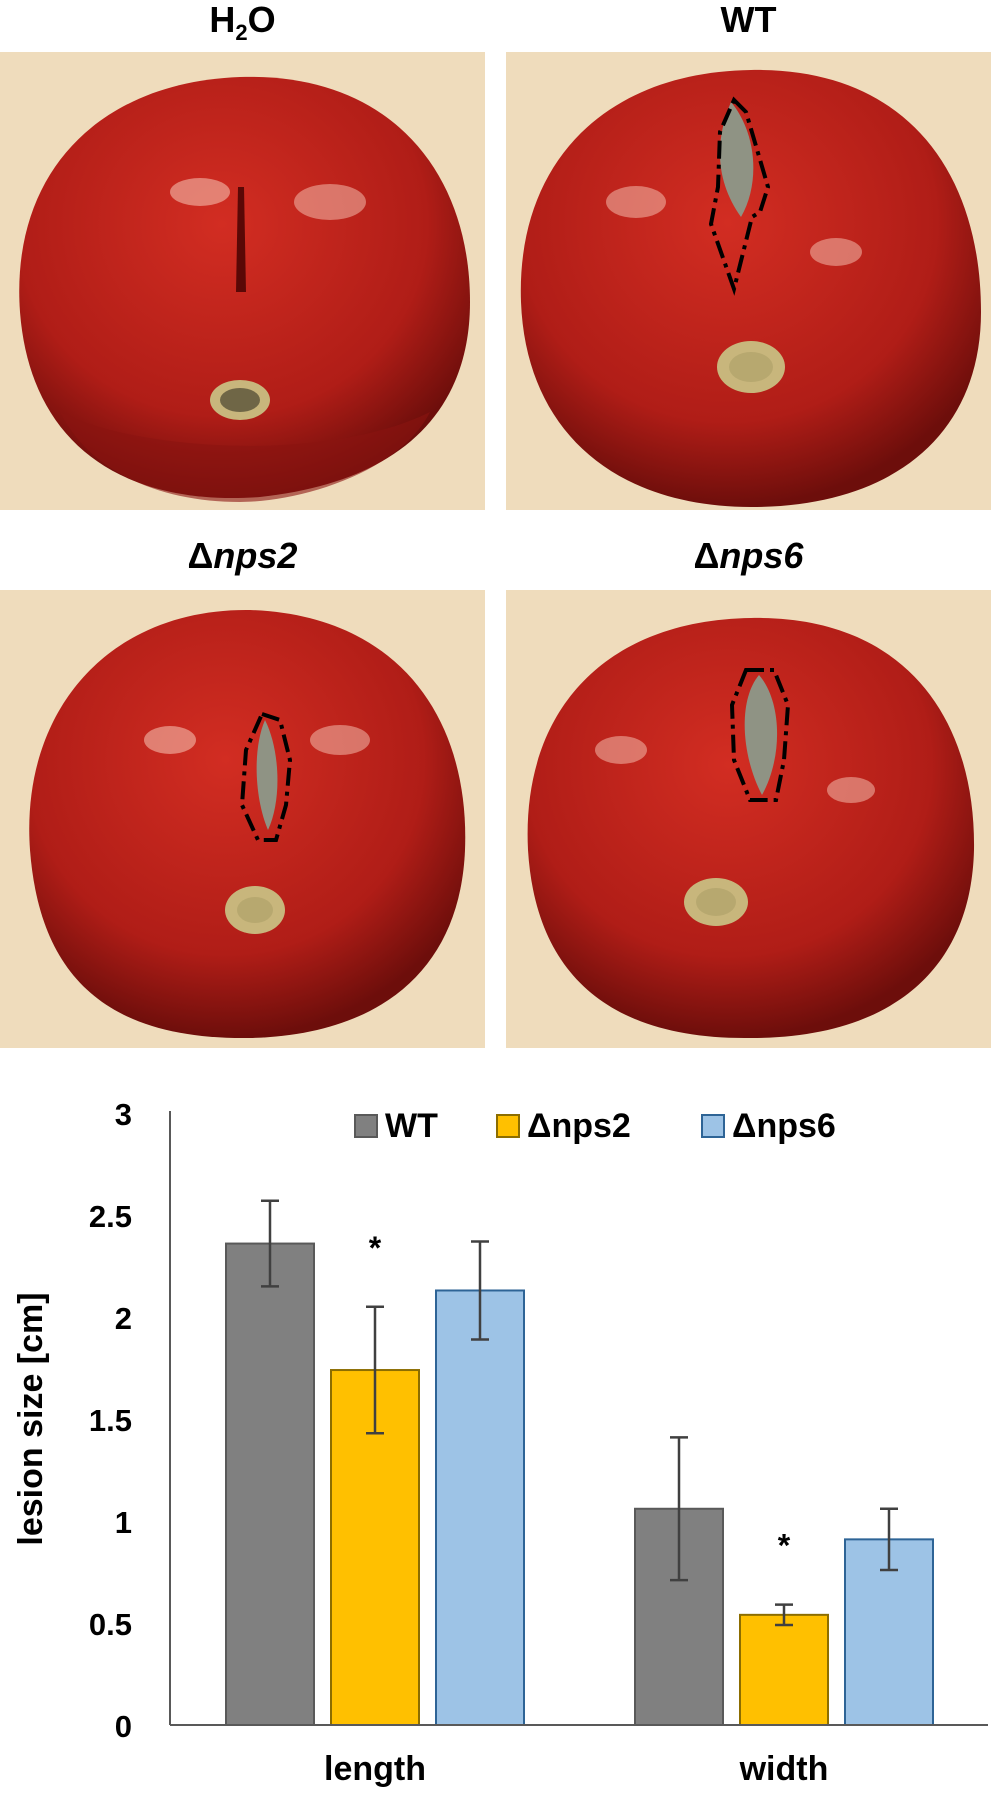  I want to click on tomato-photo-wt, so click(748, 281).